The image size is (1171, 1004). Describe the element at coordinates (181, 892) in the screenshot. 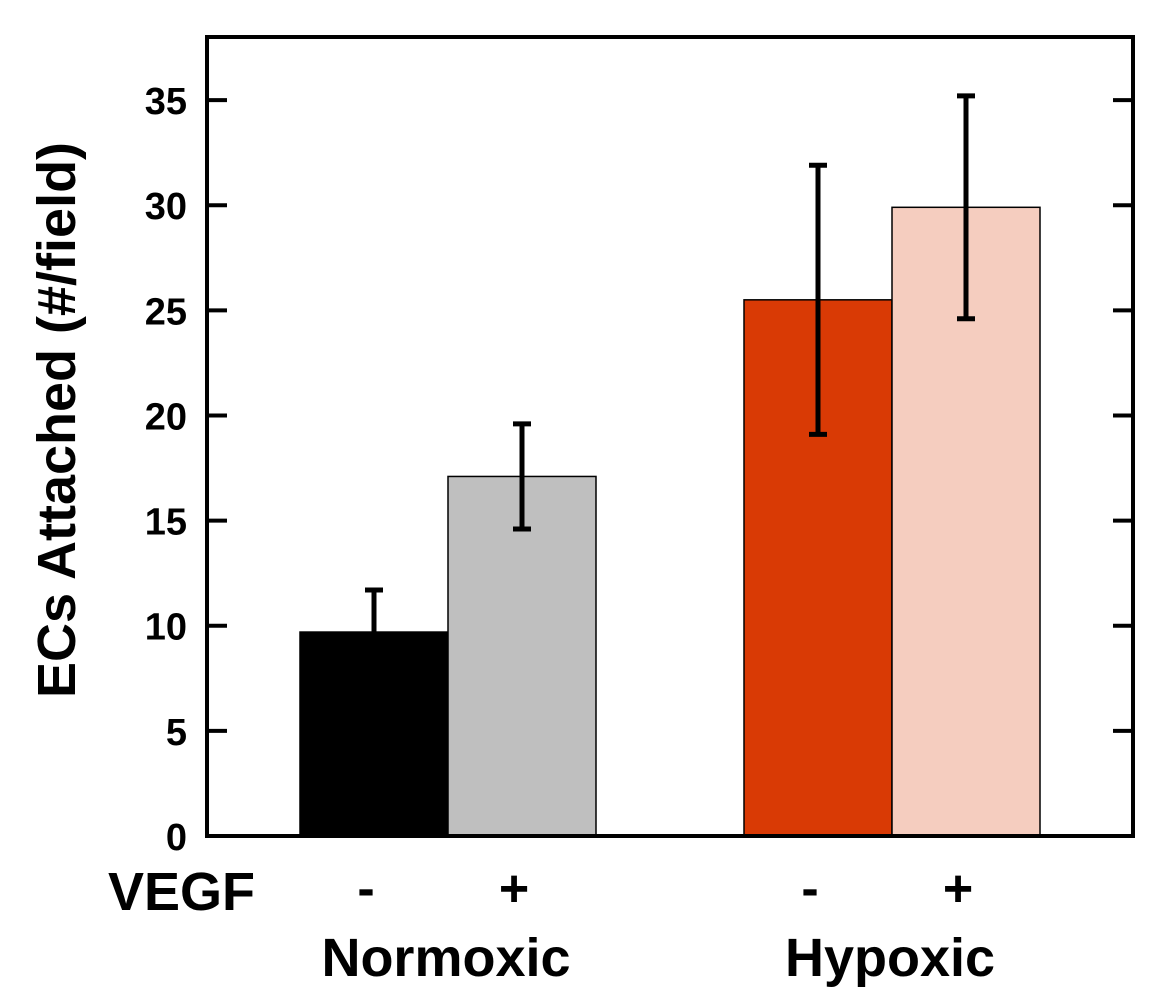

I see `vegf-row-label: VEGF` at that location.